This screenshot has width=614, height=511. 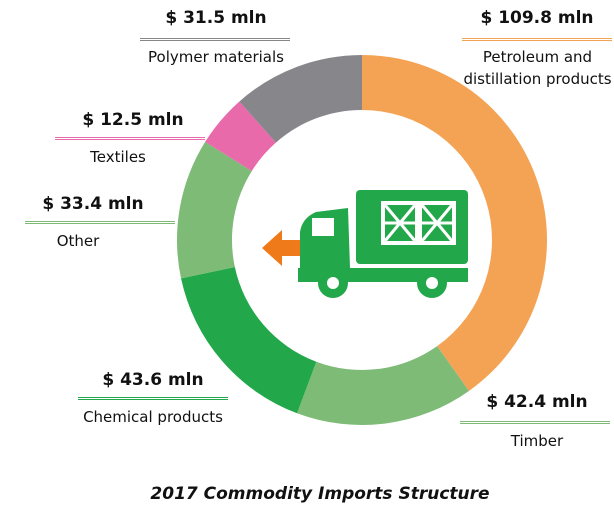 I want to click on truck-icon, so click(x=365, y=244).